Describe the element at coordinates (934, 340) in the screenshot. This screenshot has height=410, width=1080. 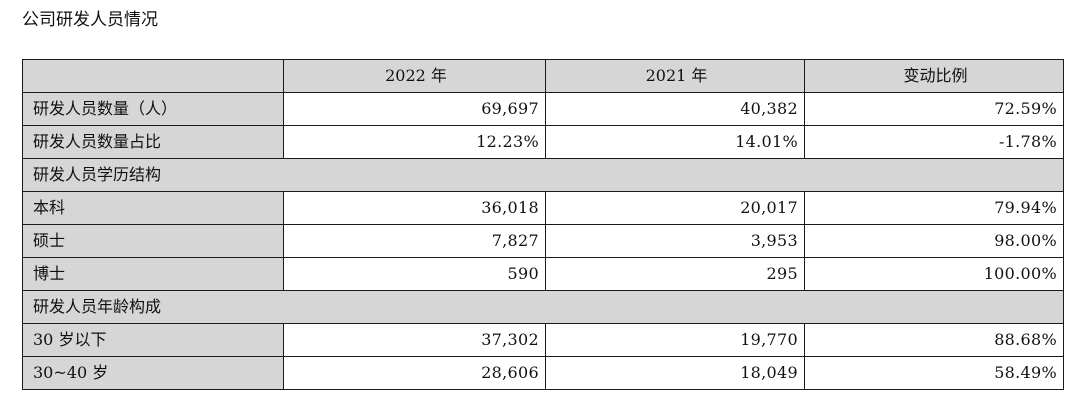
I see `cell-change: 88.68%` at that location.